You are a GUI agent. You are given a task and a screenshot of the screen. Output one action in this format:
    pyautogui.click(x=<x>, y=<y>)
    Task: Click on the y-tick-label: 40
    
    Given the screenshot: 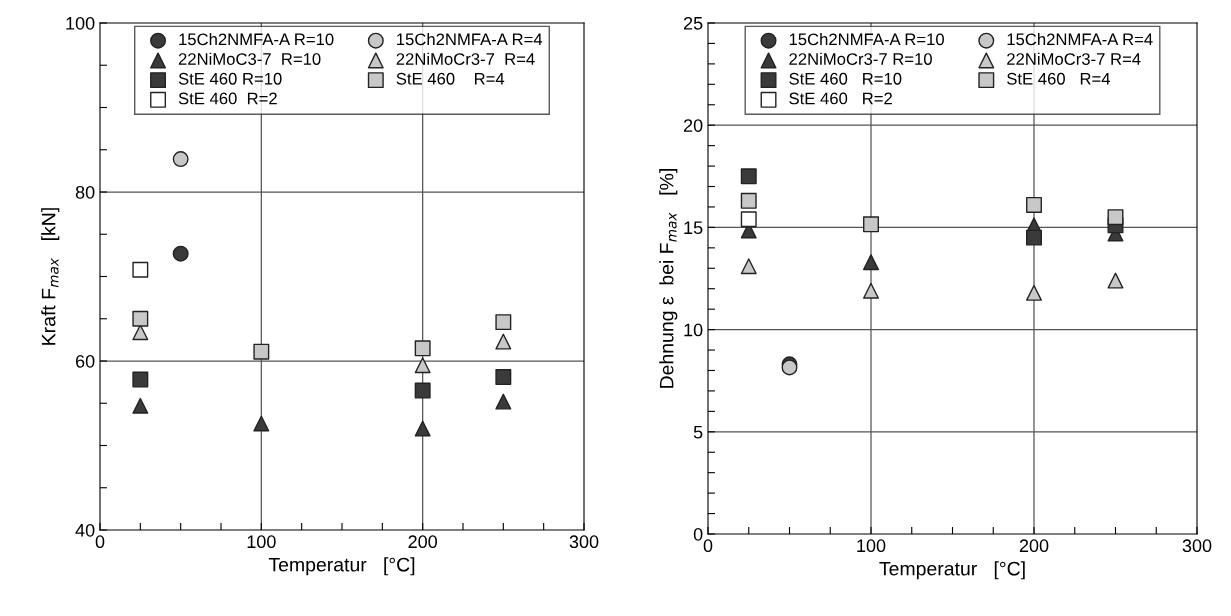 What is the action you would take?
    pyautogui.click(x=85, y=530)
    